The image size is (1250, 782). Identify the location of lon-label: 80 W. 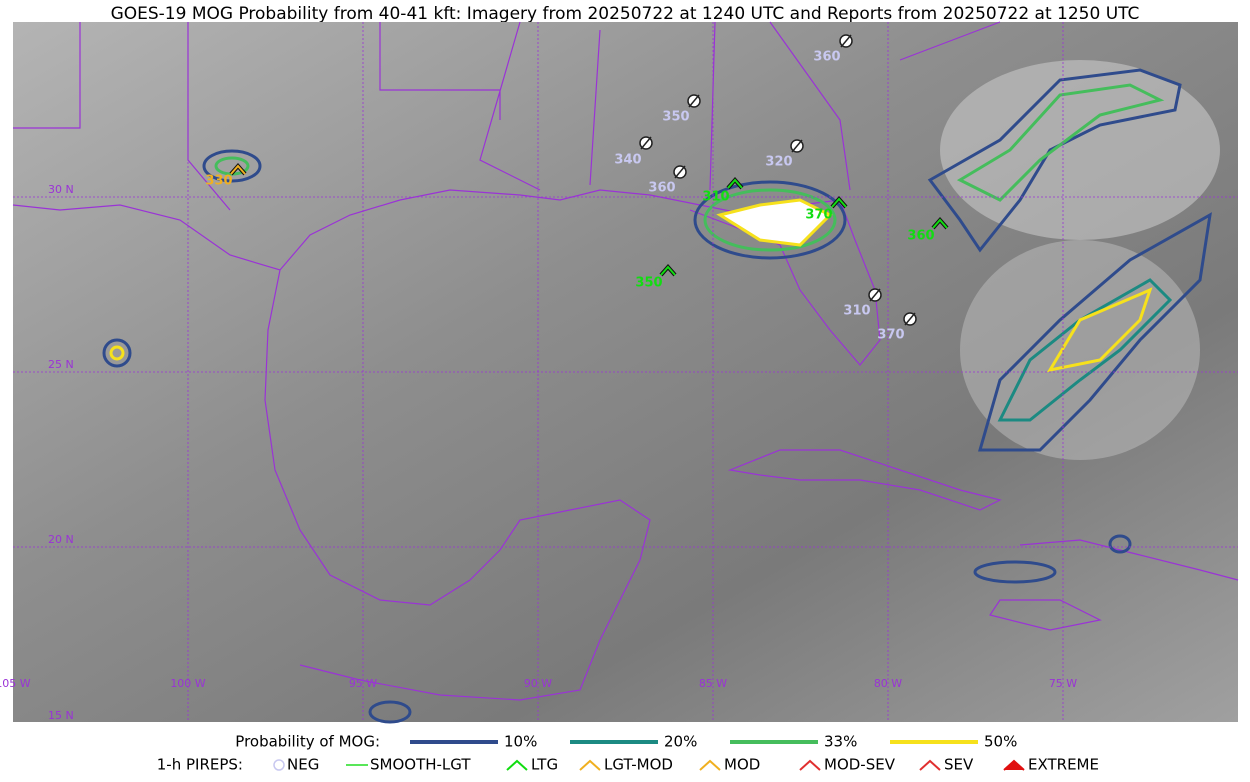
(888, 683).